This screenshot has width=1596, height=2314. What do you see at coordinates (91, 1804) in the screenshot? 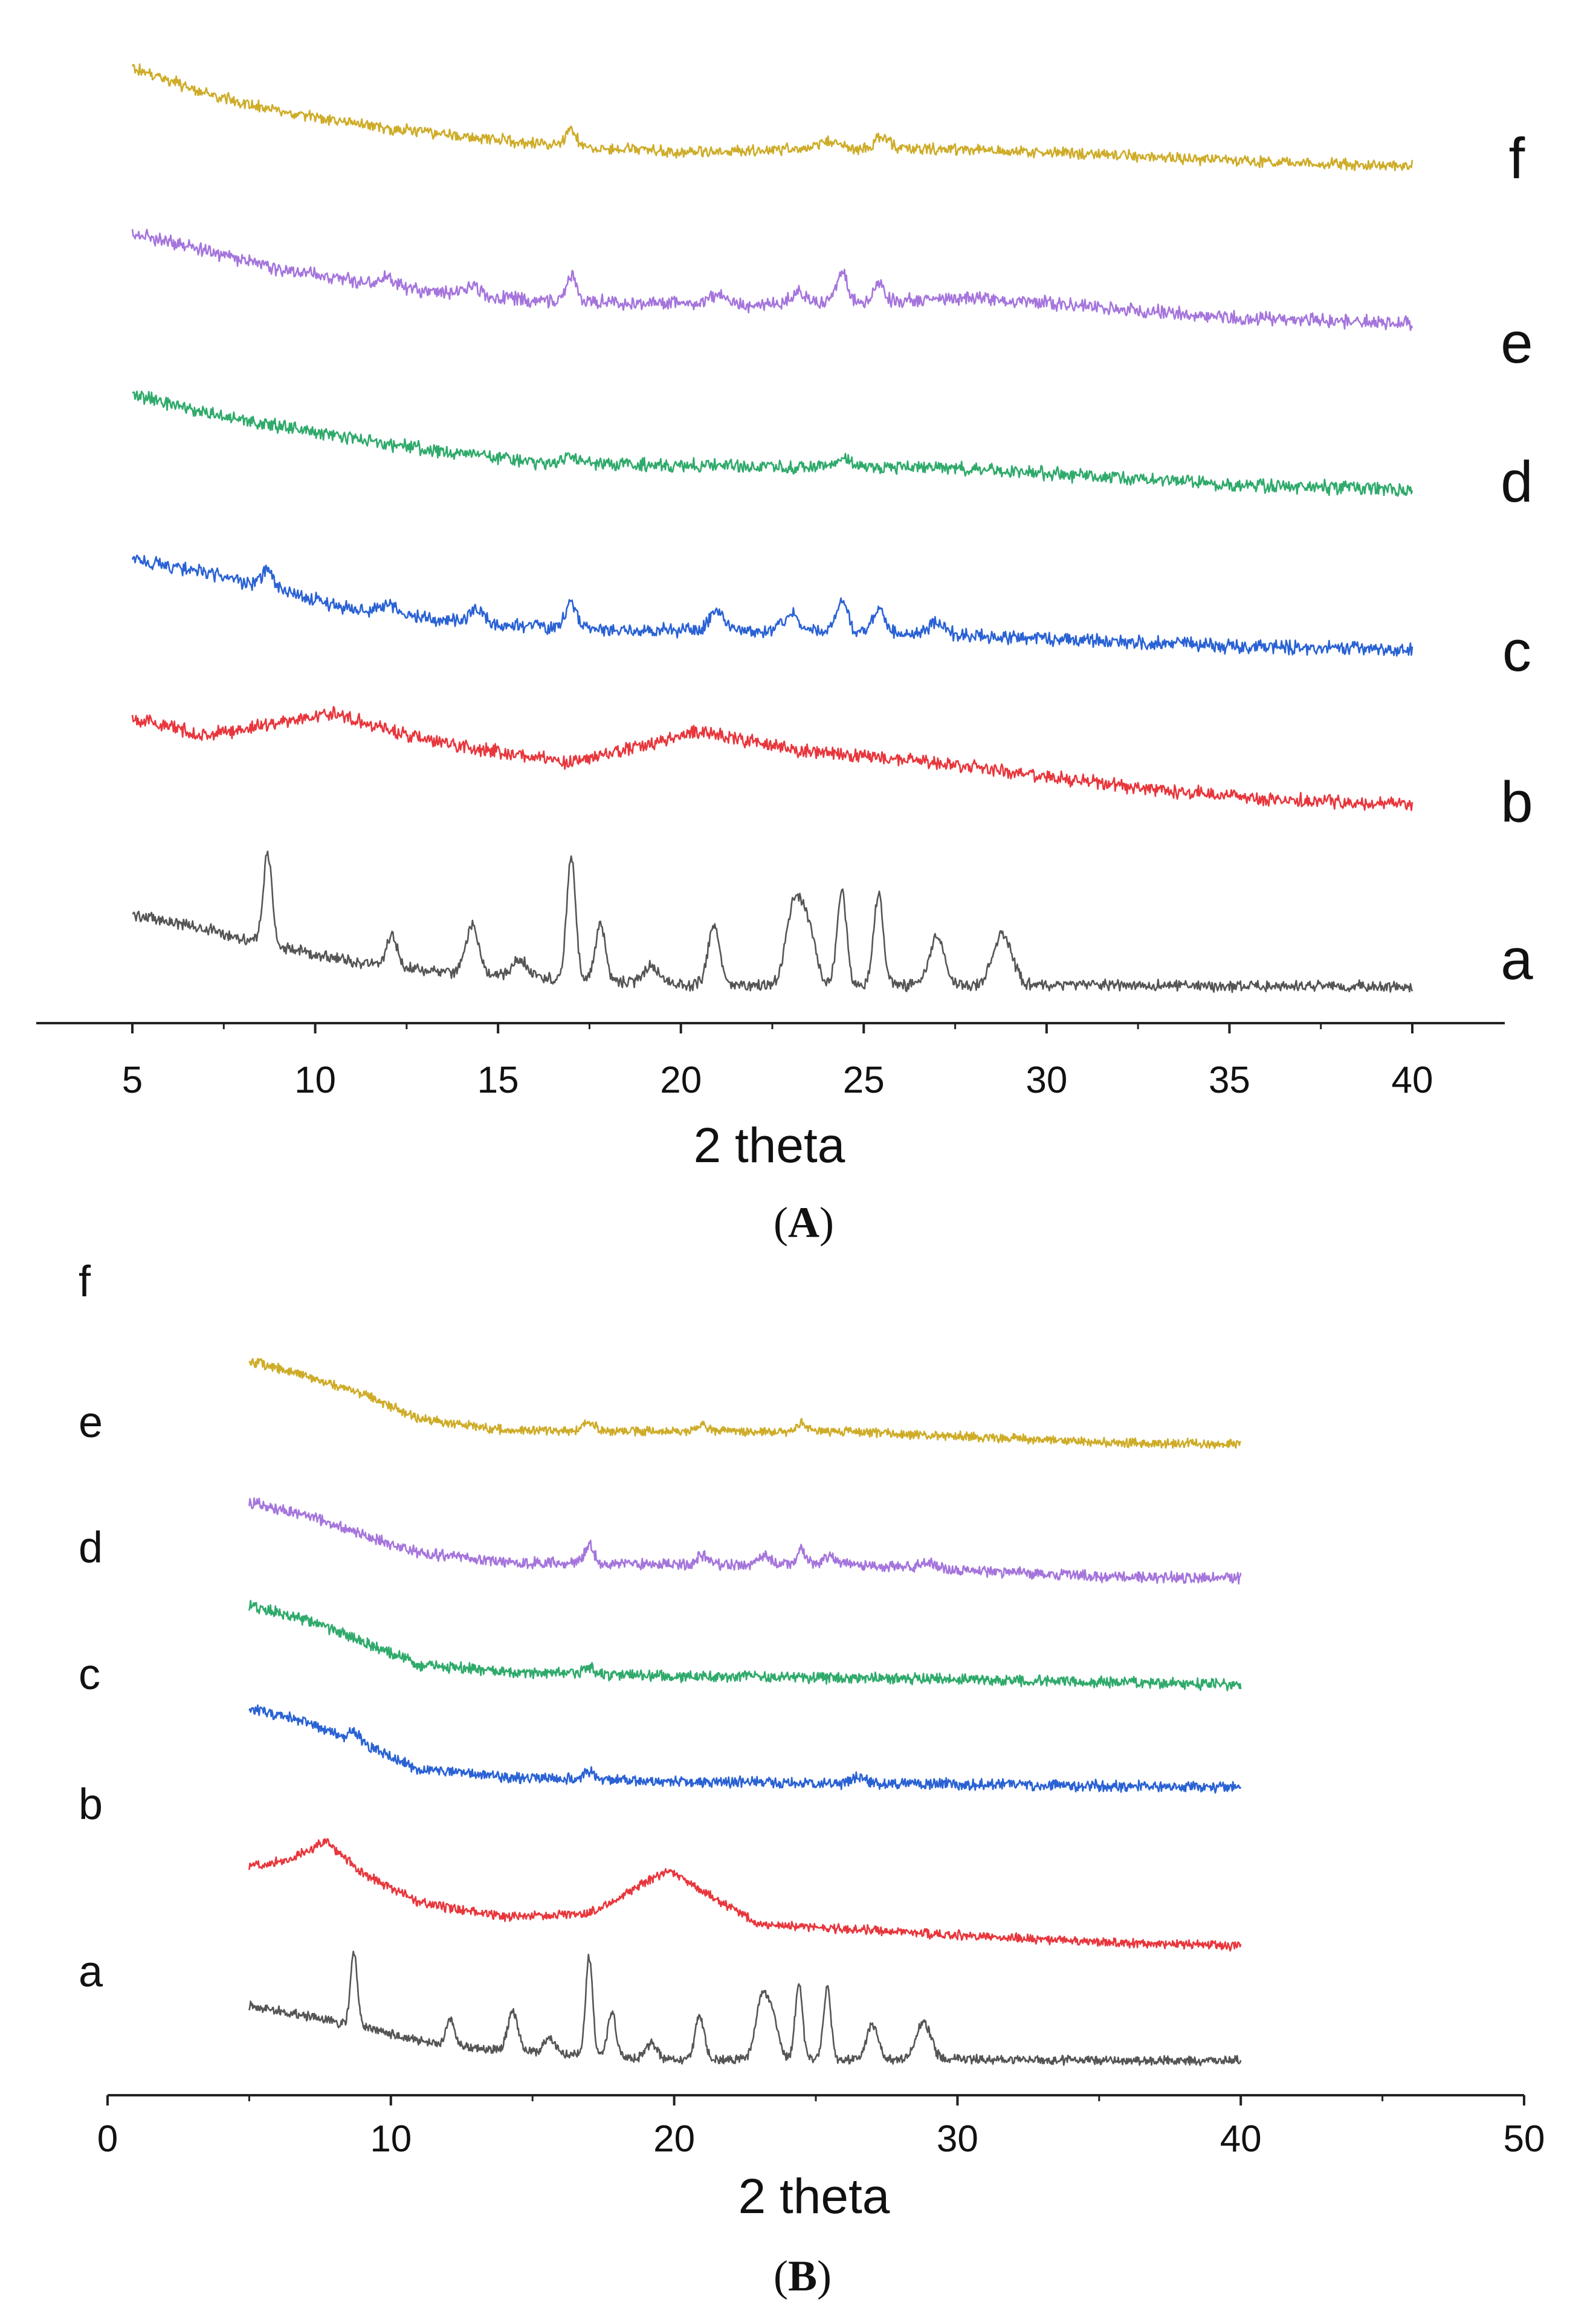
I see `panel-b-series-b-label: b` at bounding box center [91, 1804].